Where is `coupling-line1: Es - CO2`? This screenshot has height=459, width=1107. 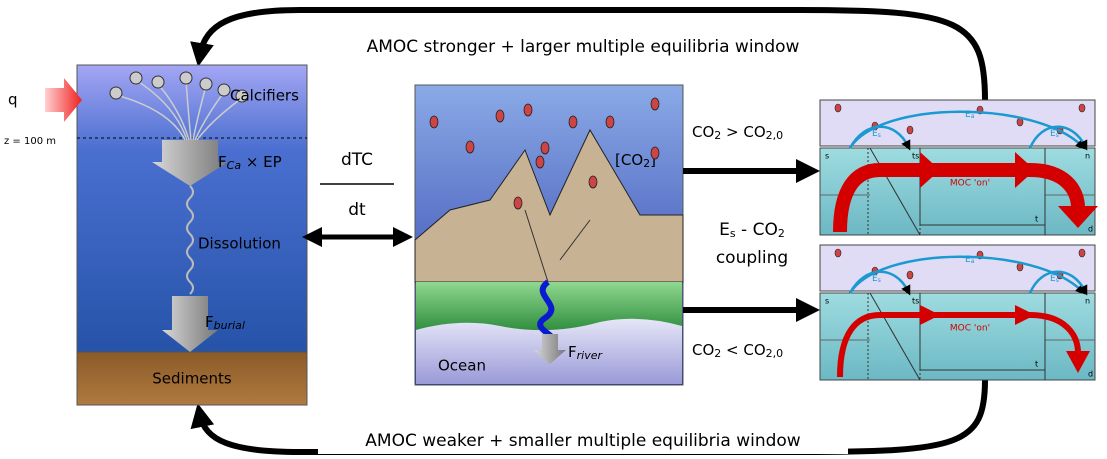 coupling-line1: Es - CO2 is located at coordinates (752, 230).